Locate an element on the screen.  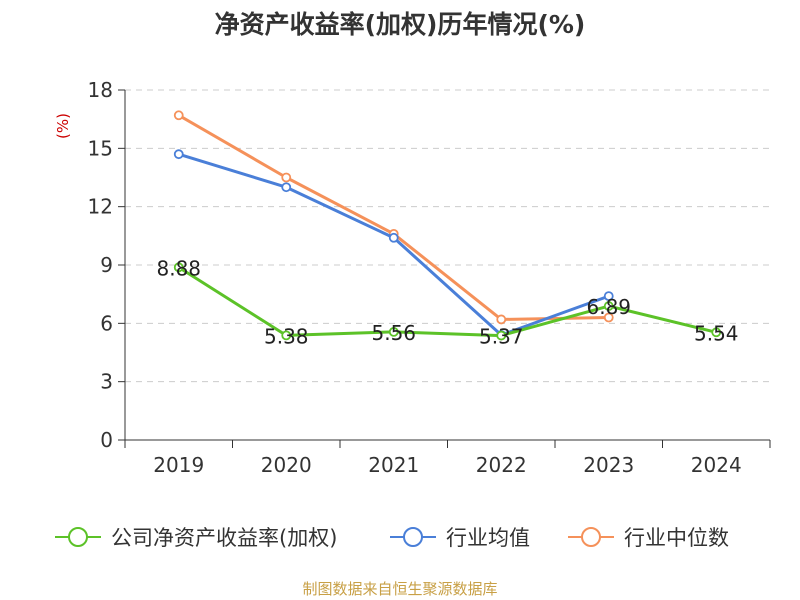
y-tick-label-15: 15 is located at coordinates (100, 148).